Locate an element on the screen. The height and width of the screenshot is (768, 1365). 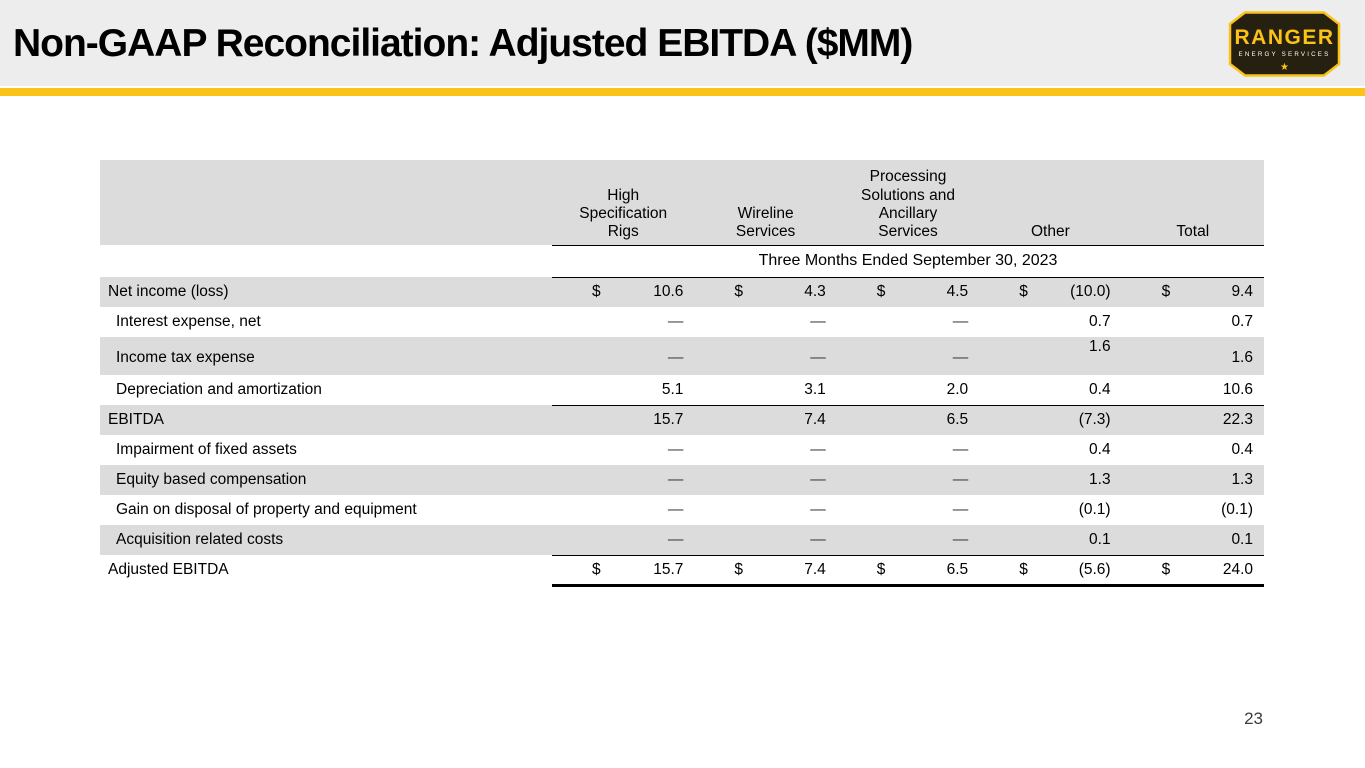
cell-content: 5.1 is located at coordinates (623, 390).